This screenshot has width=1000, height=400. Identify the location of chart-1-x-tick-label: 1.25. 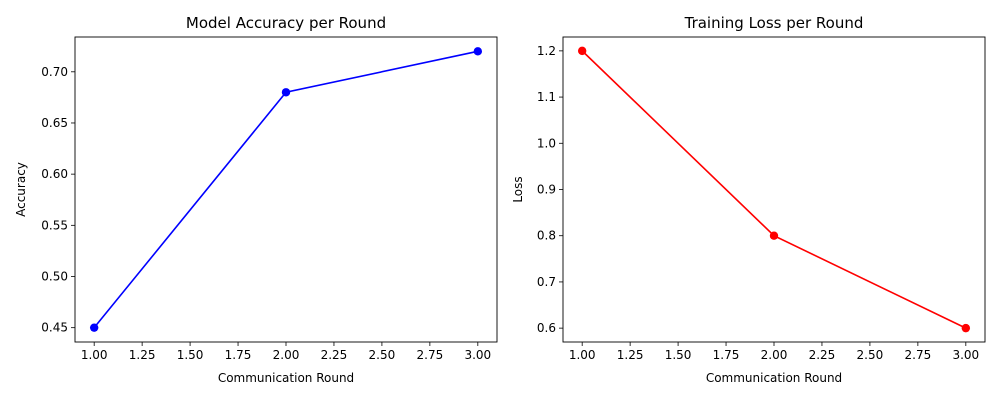
(142, 355).